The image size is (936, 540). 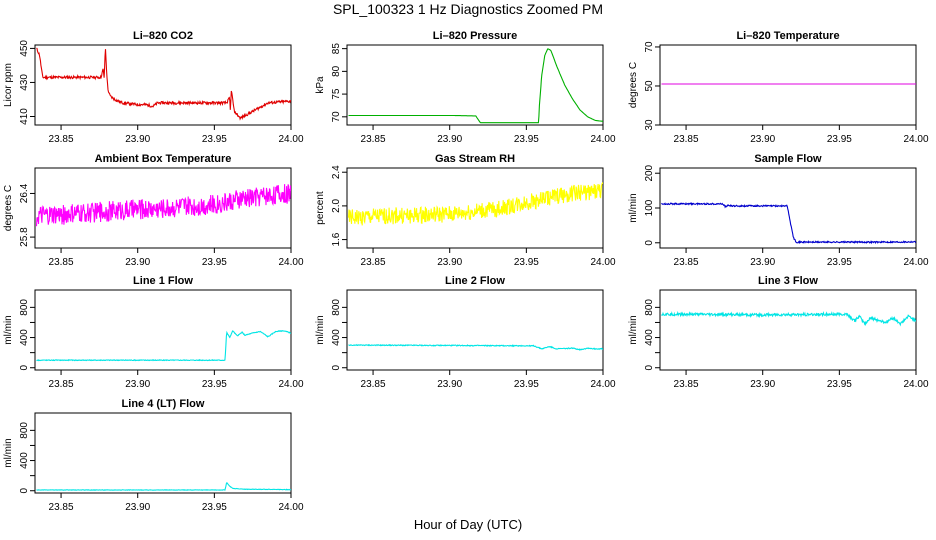 What do you see at coordinates (336, 94) in the screenshot?
I see `y-tick-label: 75` at bounding box center [336, 94].